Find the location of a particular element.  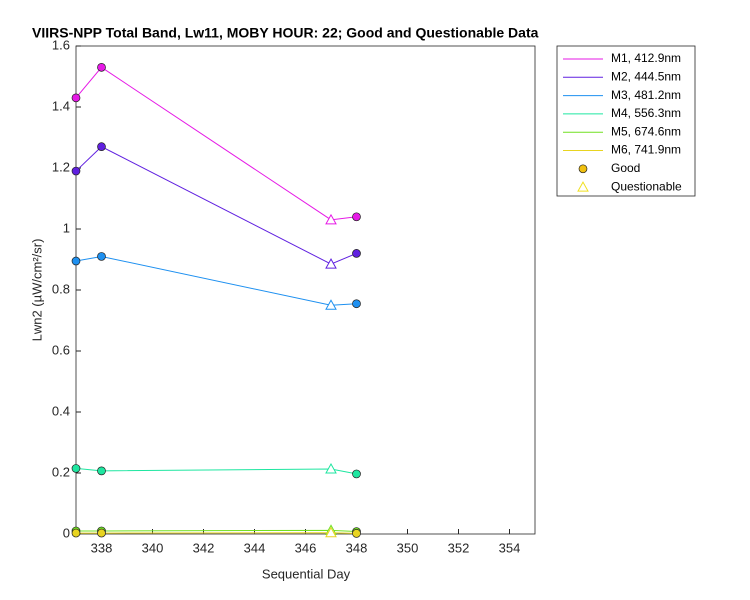

x-tick-label: 344 is located at coordinates (255, 547).